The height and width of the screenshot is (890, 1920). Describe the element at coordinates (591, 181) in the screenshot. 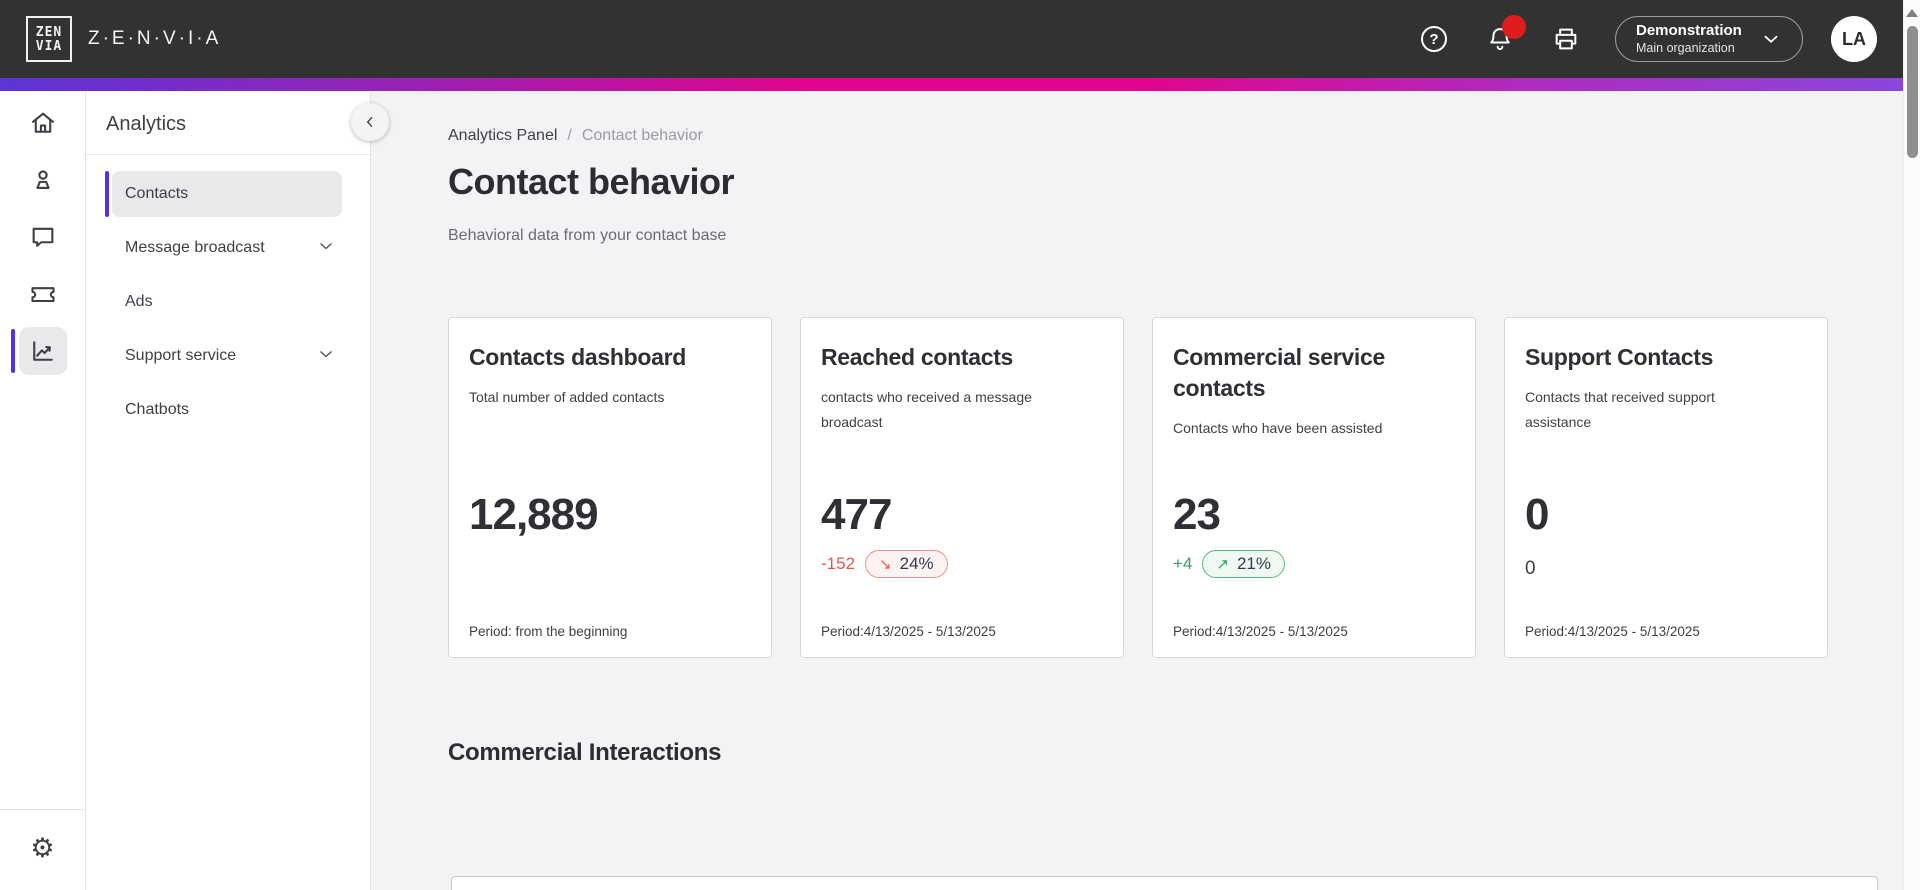

I see `page-title: Contact behavior` at that location.